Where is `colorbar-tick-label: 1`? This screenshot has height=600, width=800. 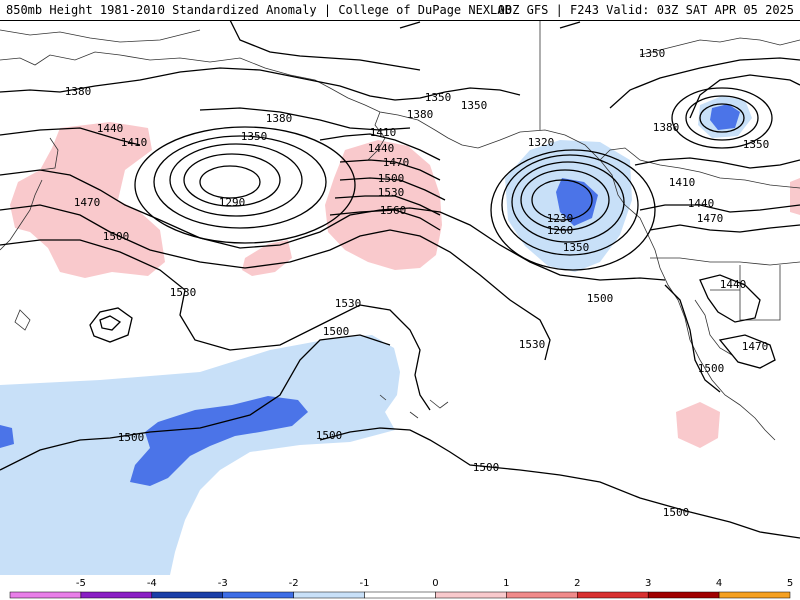 colorbar-tick-label: 1 is located at coordinates (506, 583).